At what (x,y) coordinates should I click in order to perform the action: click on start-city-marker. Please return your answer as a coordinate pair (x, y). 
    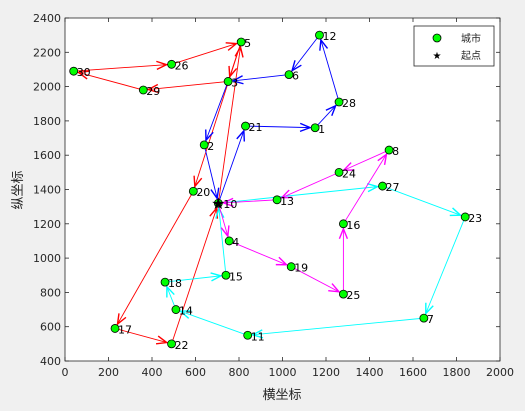
    Looking at the image, I should click on (218, 203).